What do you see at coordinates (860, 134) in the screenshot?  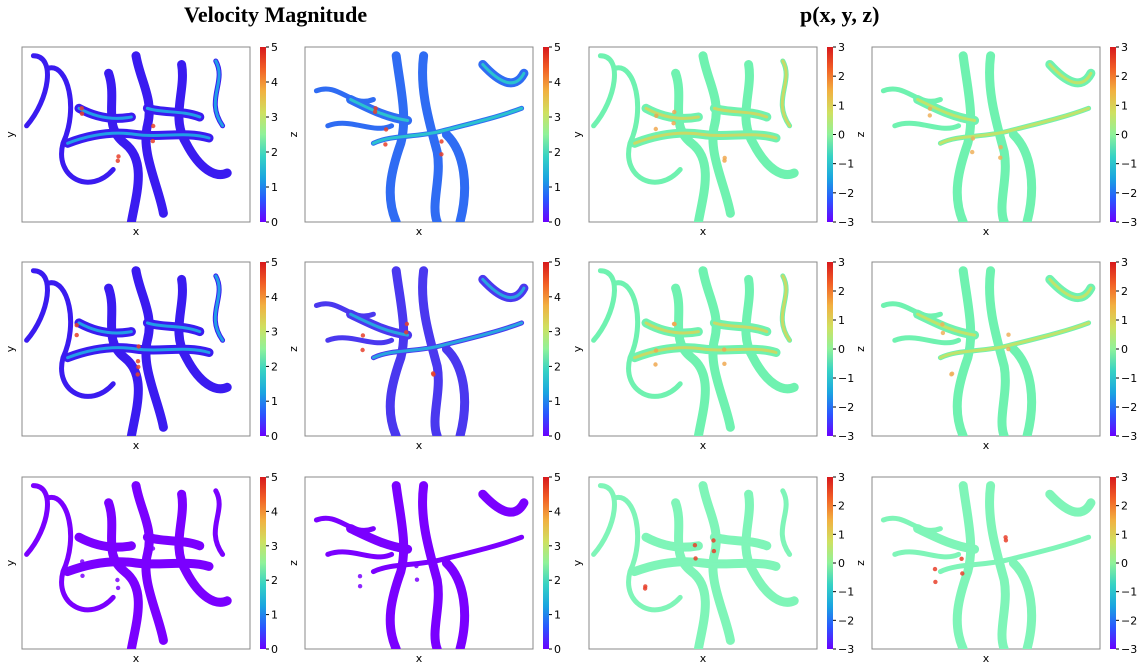 I see `y-axis-label: z` at bounding box center [860, 134].